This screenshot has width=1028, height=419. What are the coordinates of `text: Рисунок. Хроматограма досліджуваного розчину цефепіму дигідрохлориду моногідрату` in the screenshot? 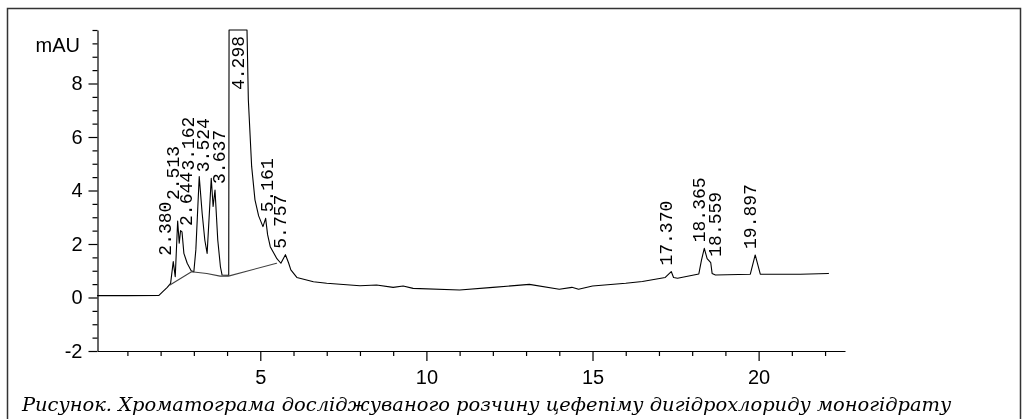 It's located at (487, 404).